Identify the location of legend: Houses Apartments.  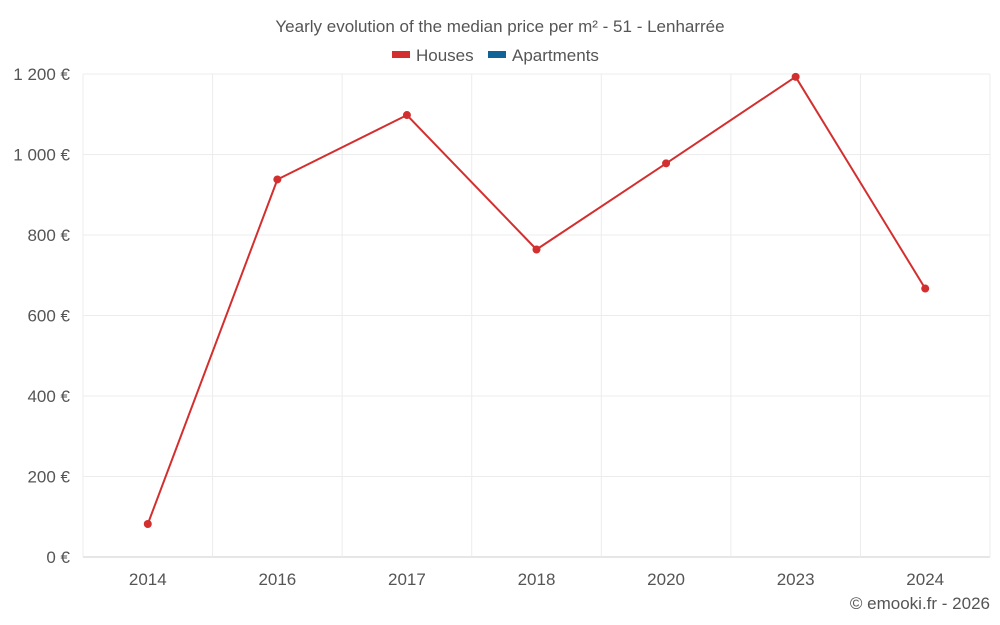
(495, 55).